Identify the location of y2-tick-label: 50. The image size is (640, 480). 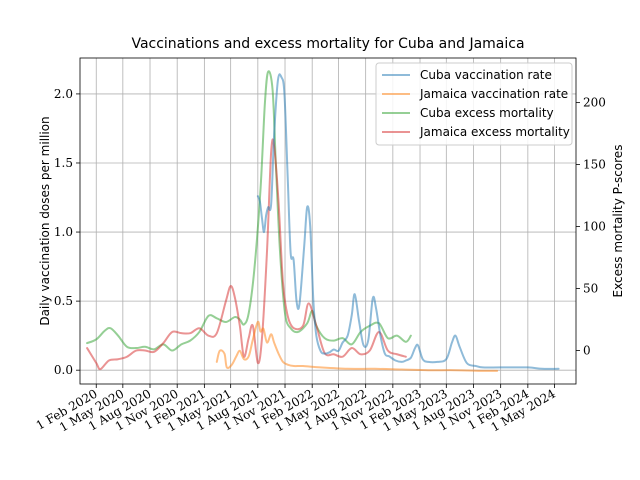
(590, 289).